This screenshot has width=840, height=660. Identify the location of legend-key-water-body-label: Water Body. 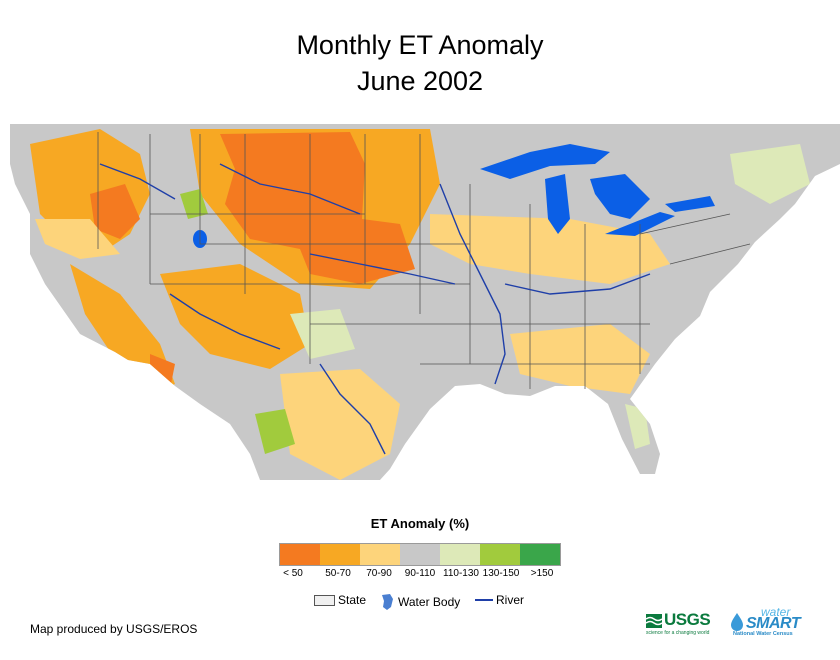
(429, 602).